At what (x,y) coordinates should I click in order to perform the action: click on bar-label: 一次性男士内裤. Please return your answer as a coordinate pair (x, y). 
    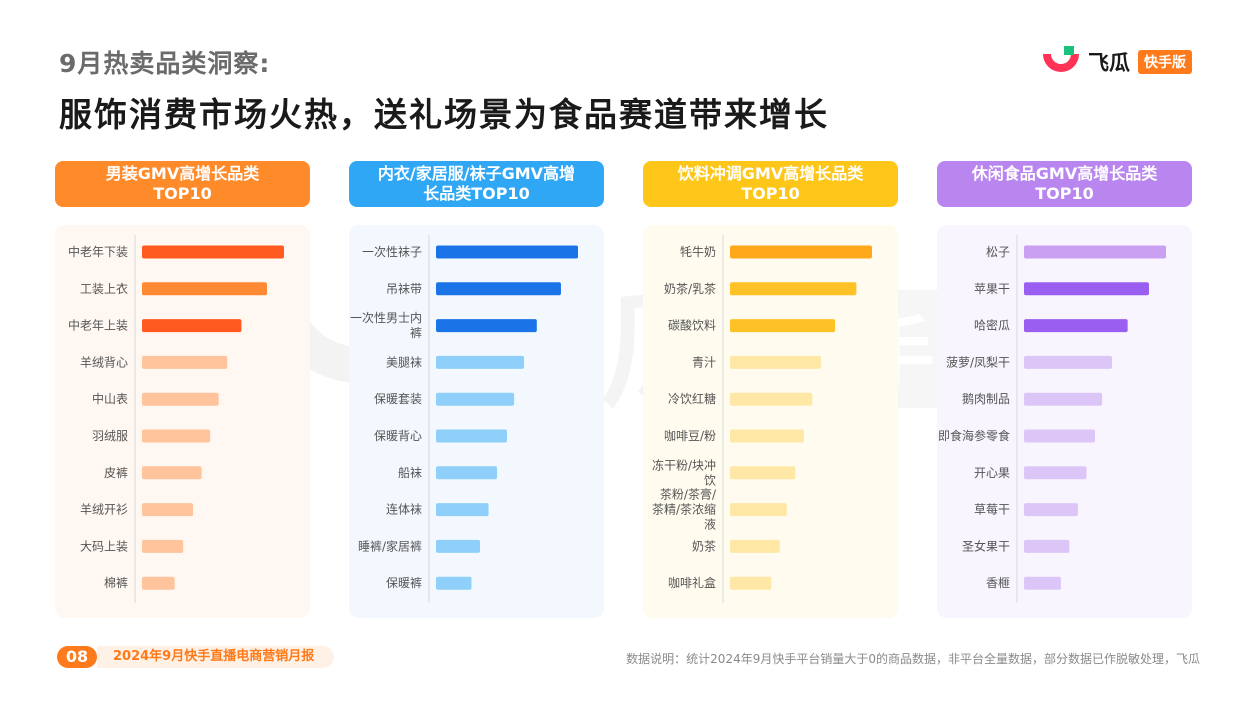
    Looking at the image, I should click on (386, 325).